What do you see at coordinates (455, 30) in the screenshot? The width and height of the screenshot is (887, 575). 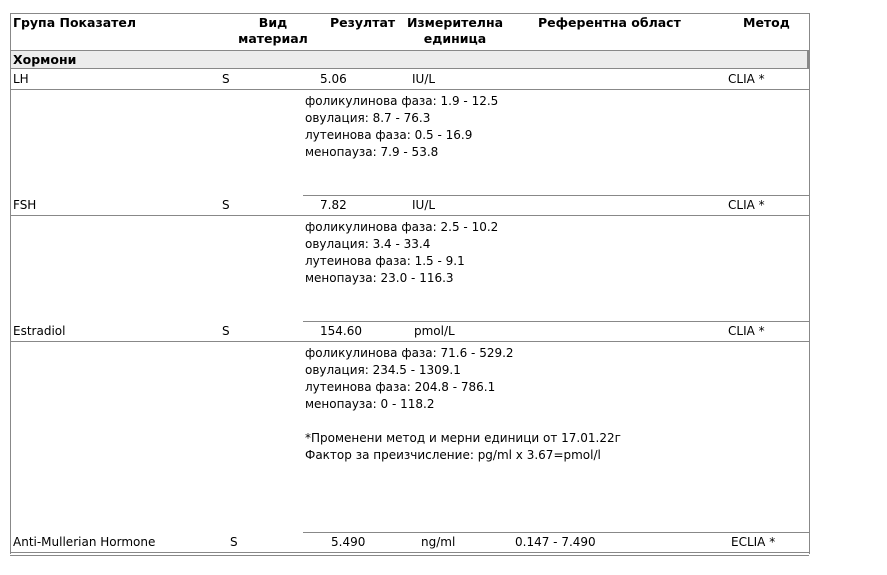 I see `header-unit: Измерителна единица` at bounding box center [455, 30].